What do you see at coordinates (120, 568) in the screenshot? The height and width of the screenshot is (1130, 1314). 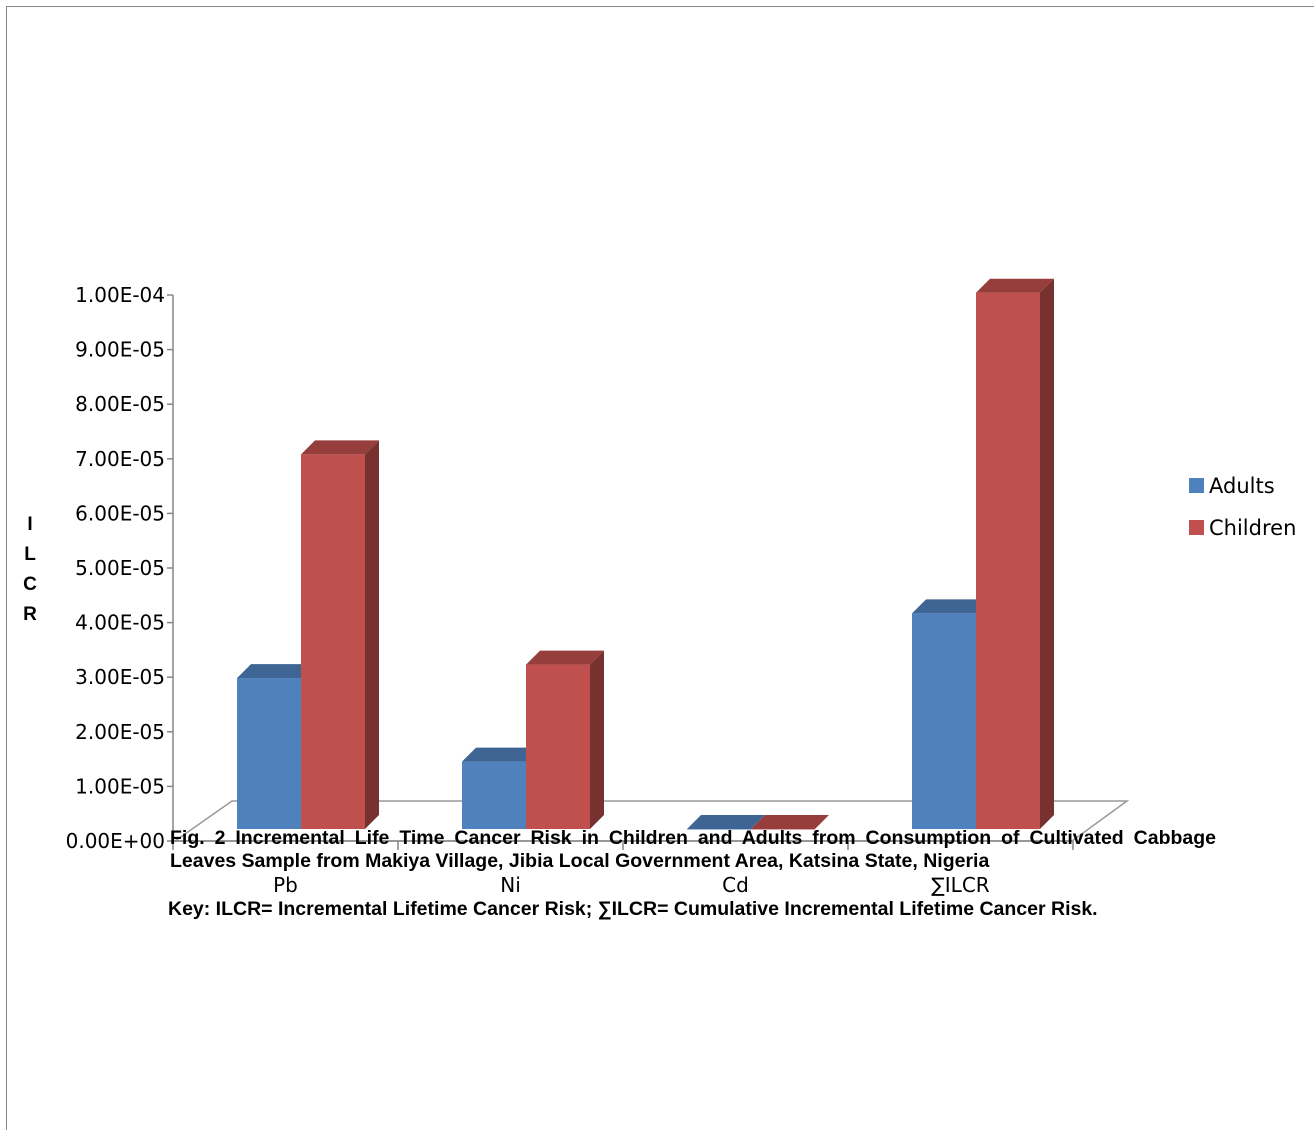 I see `y-tick-label: 5.00E-05` at bounding box center [120, 568].